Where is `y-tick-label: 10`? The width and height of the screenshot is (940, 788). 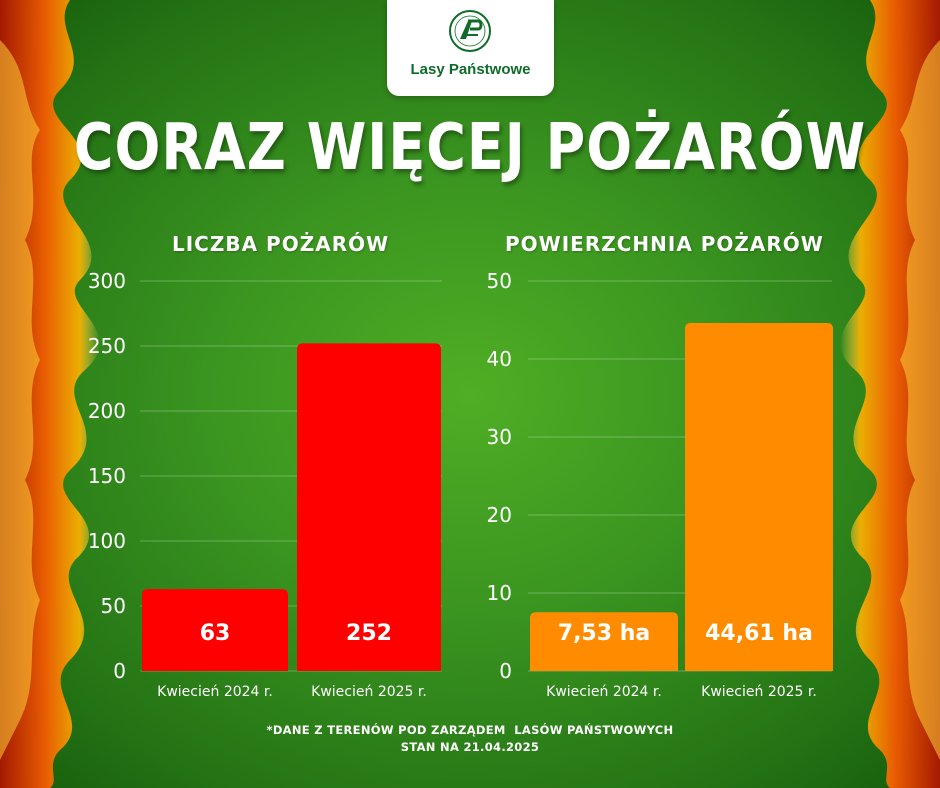
y-tick-label: 10 is located at coordinates (499, 593).